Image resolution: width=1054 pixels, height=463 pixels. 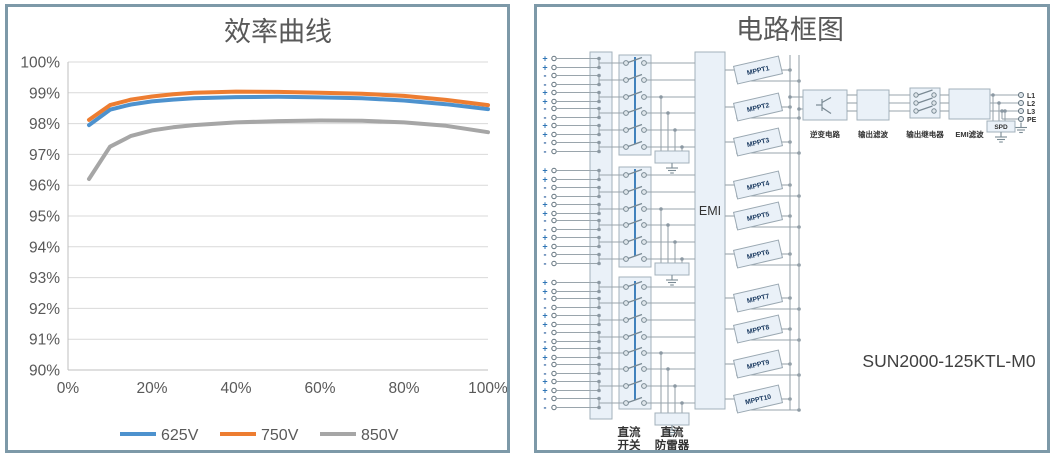 I want to click on mppt-block: MPPT6, so click(x=758, y=254).